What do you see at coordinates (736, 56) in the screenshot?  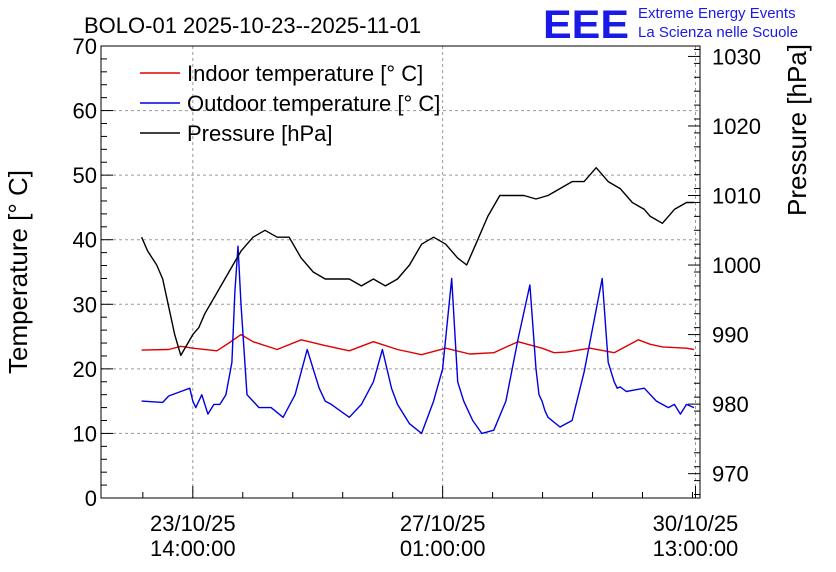 I see `y2-tick-label: 1030` at bounding box center [736, 56].